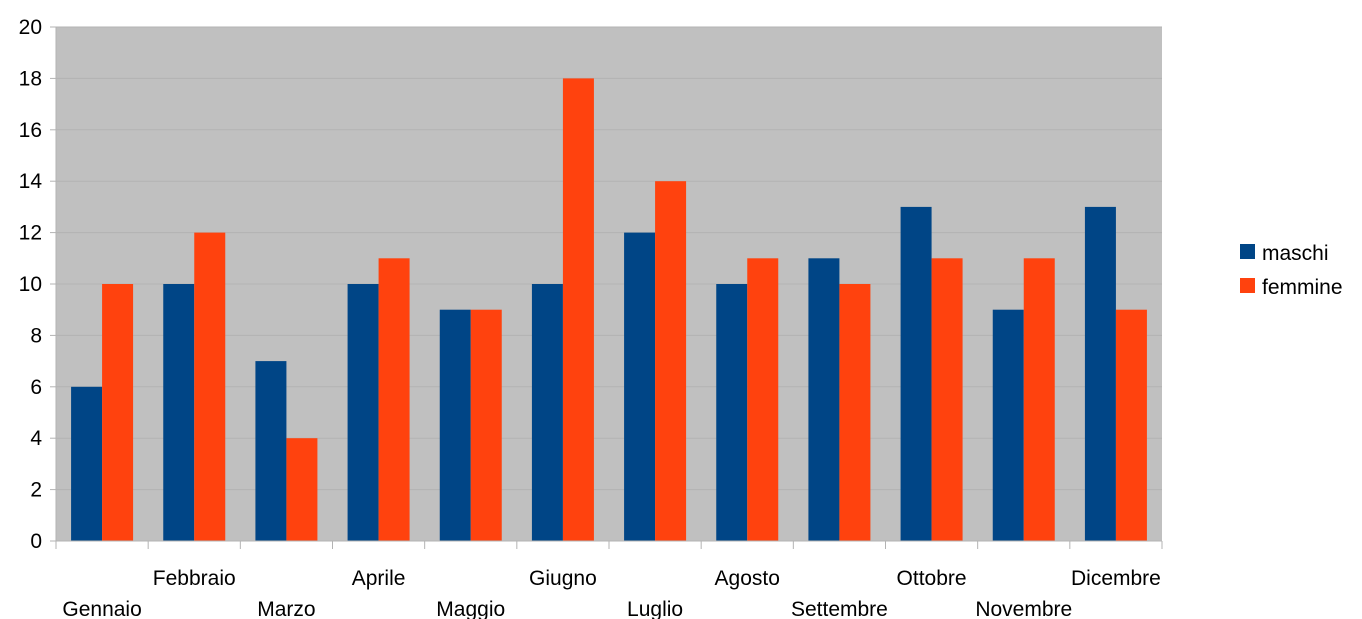 The image size is (1362, 619). I want to click on y-tick-label: 4, so click(36, 438).